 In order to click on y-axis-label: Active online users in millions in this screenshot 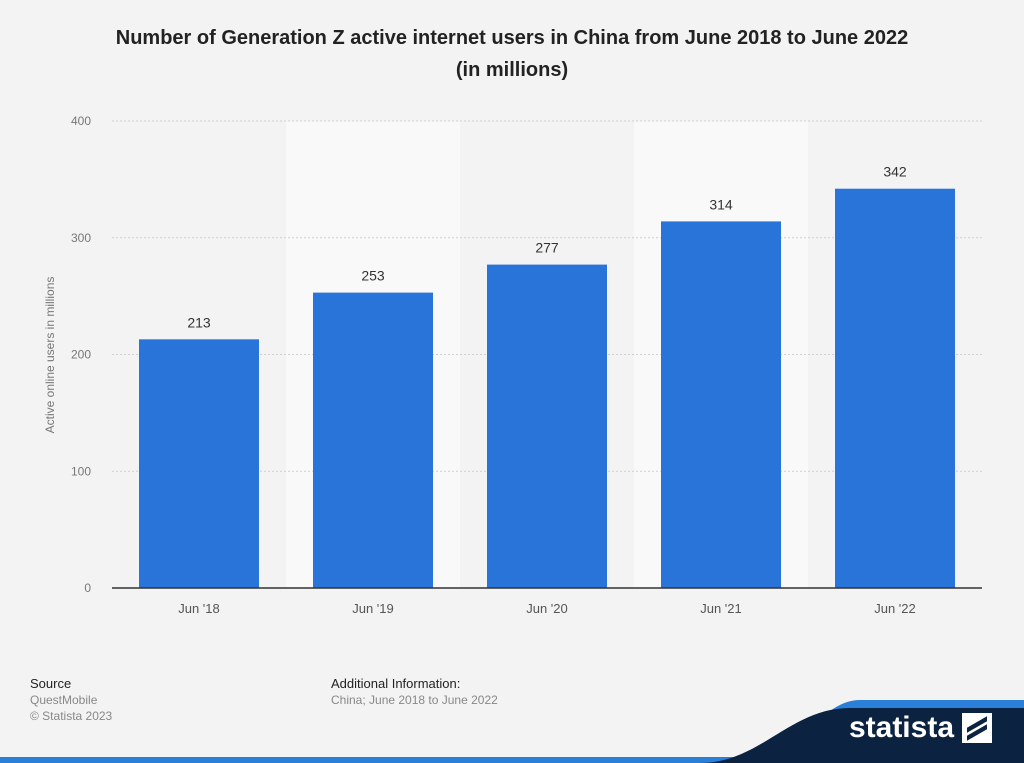, I will do `click(50, 355)`.